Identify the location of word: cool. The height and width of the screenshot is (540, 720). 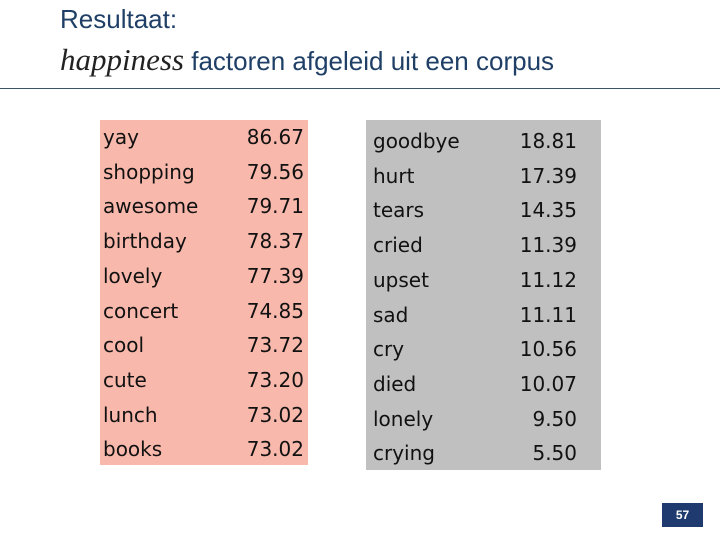
(124, 345).